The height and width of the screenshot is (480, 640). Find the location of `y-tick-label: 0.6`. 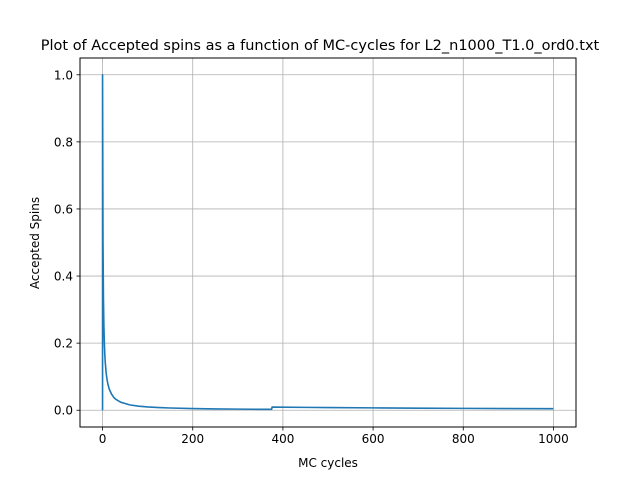

y-tick-label: 0.6 is located at coordinates (63, 209).